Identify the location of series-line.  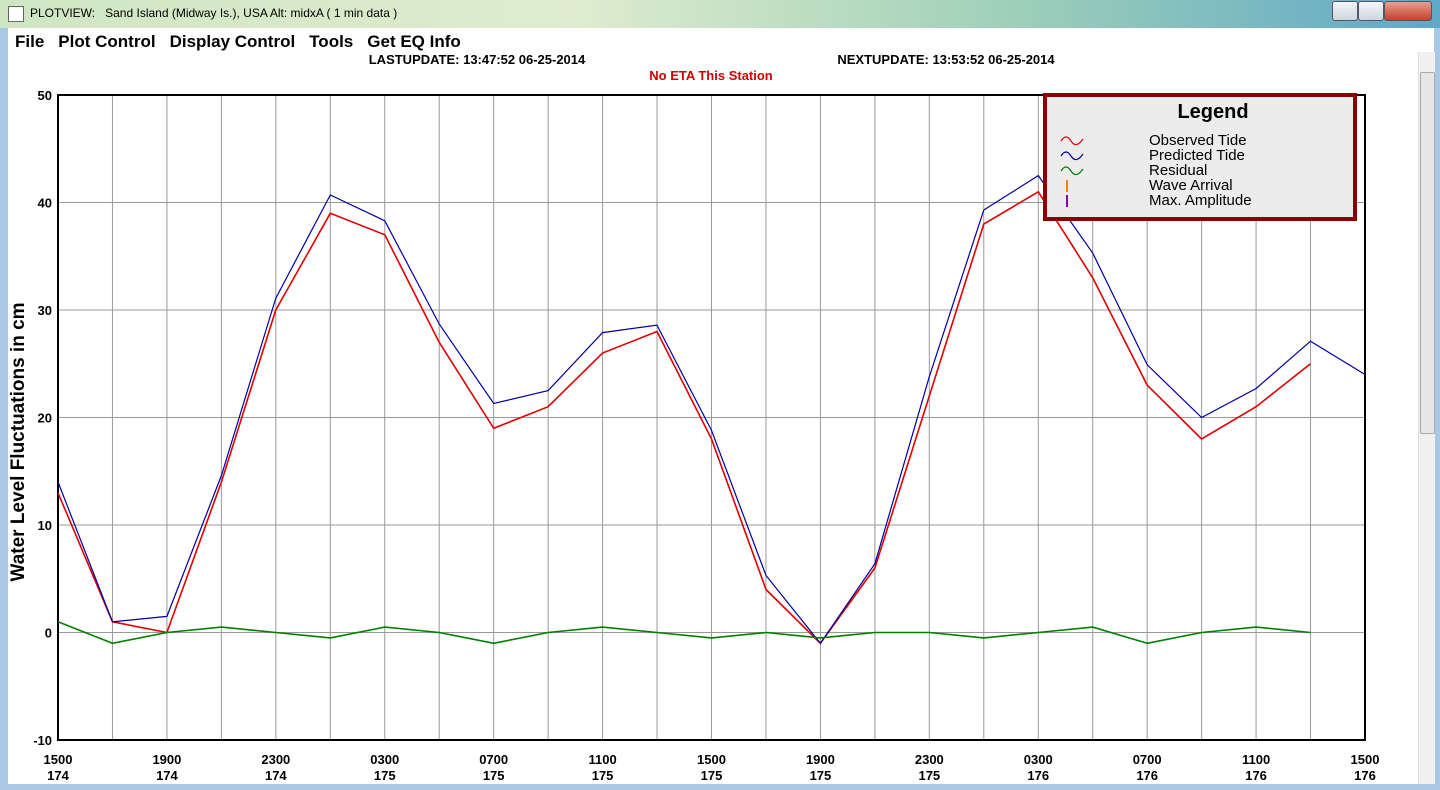
(684, 633).